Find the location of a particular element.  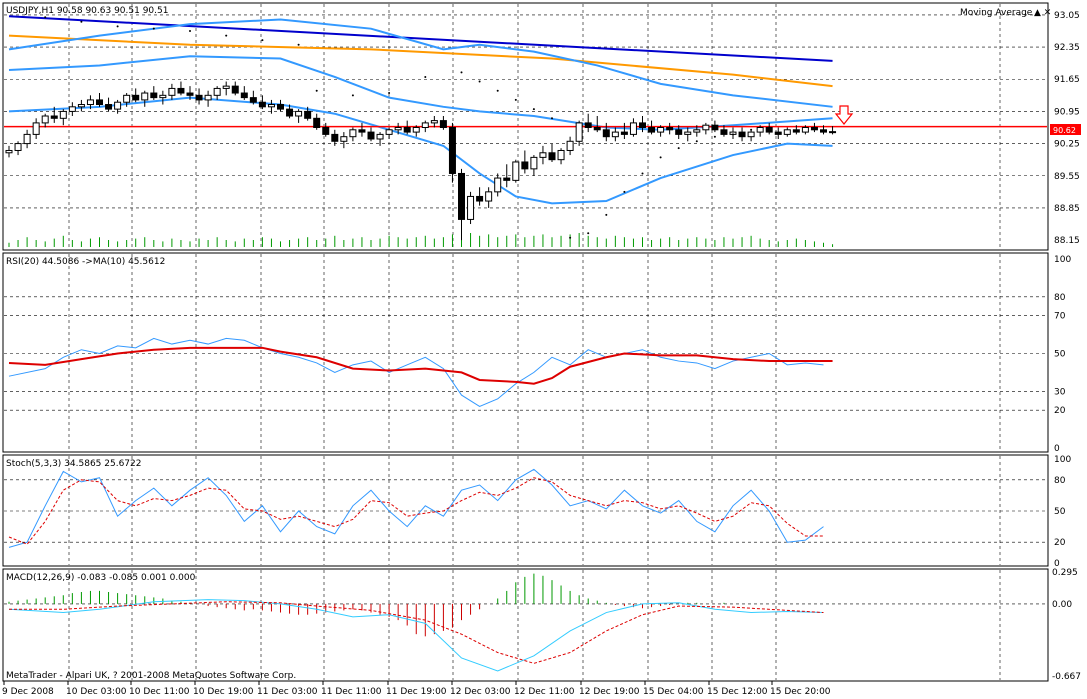

volume-bars is located at coordinates (421, 238).